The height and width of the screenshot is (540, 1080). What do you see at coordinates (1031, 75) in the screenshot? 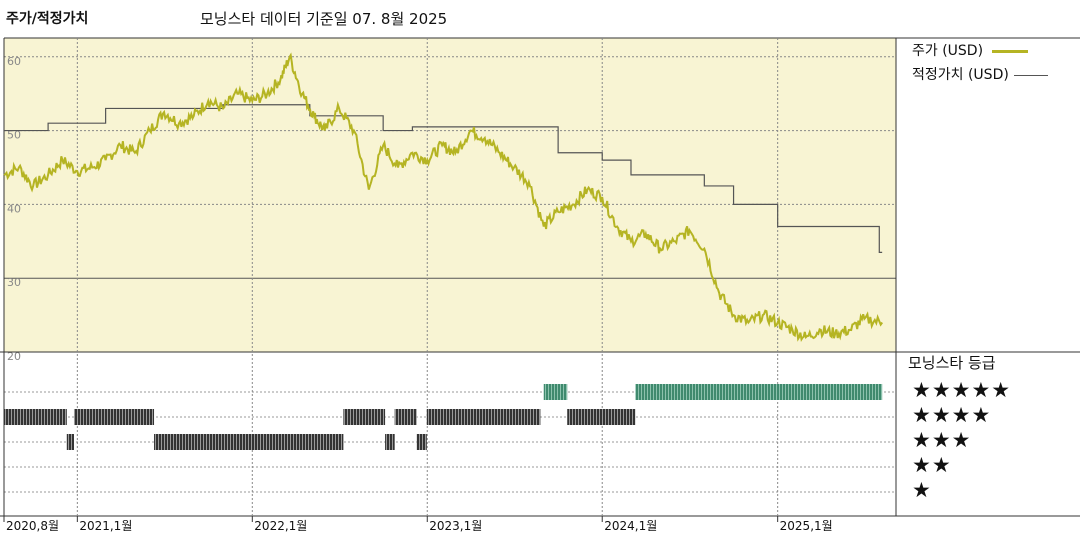
I see `legend-fair-swatch` at bounding box center [1031, 75].